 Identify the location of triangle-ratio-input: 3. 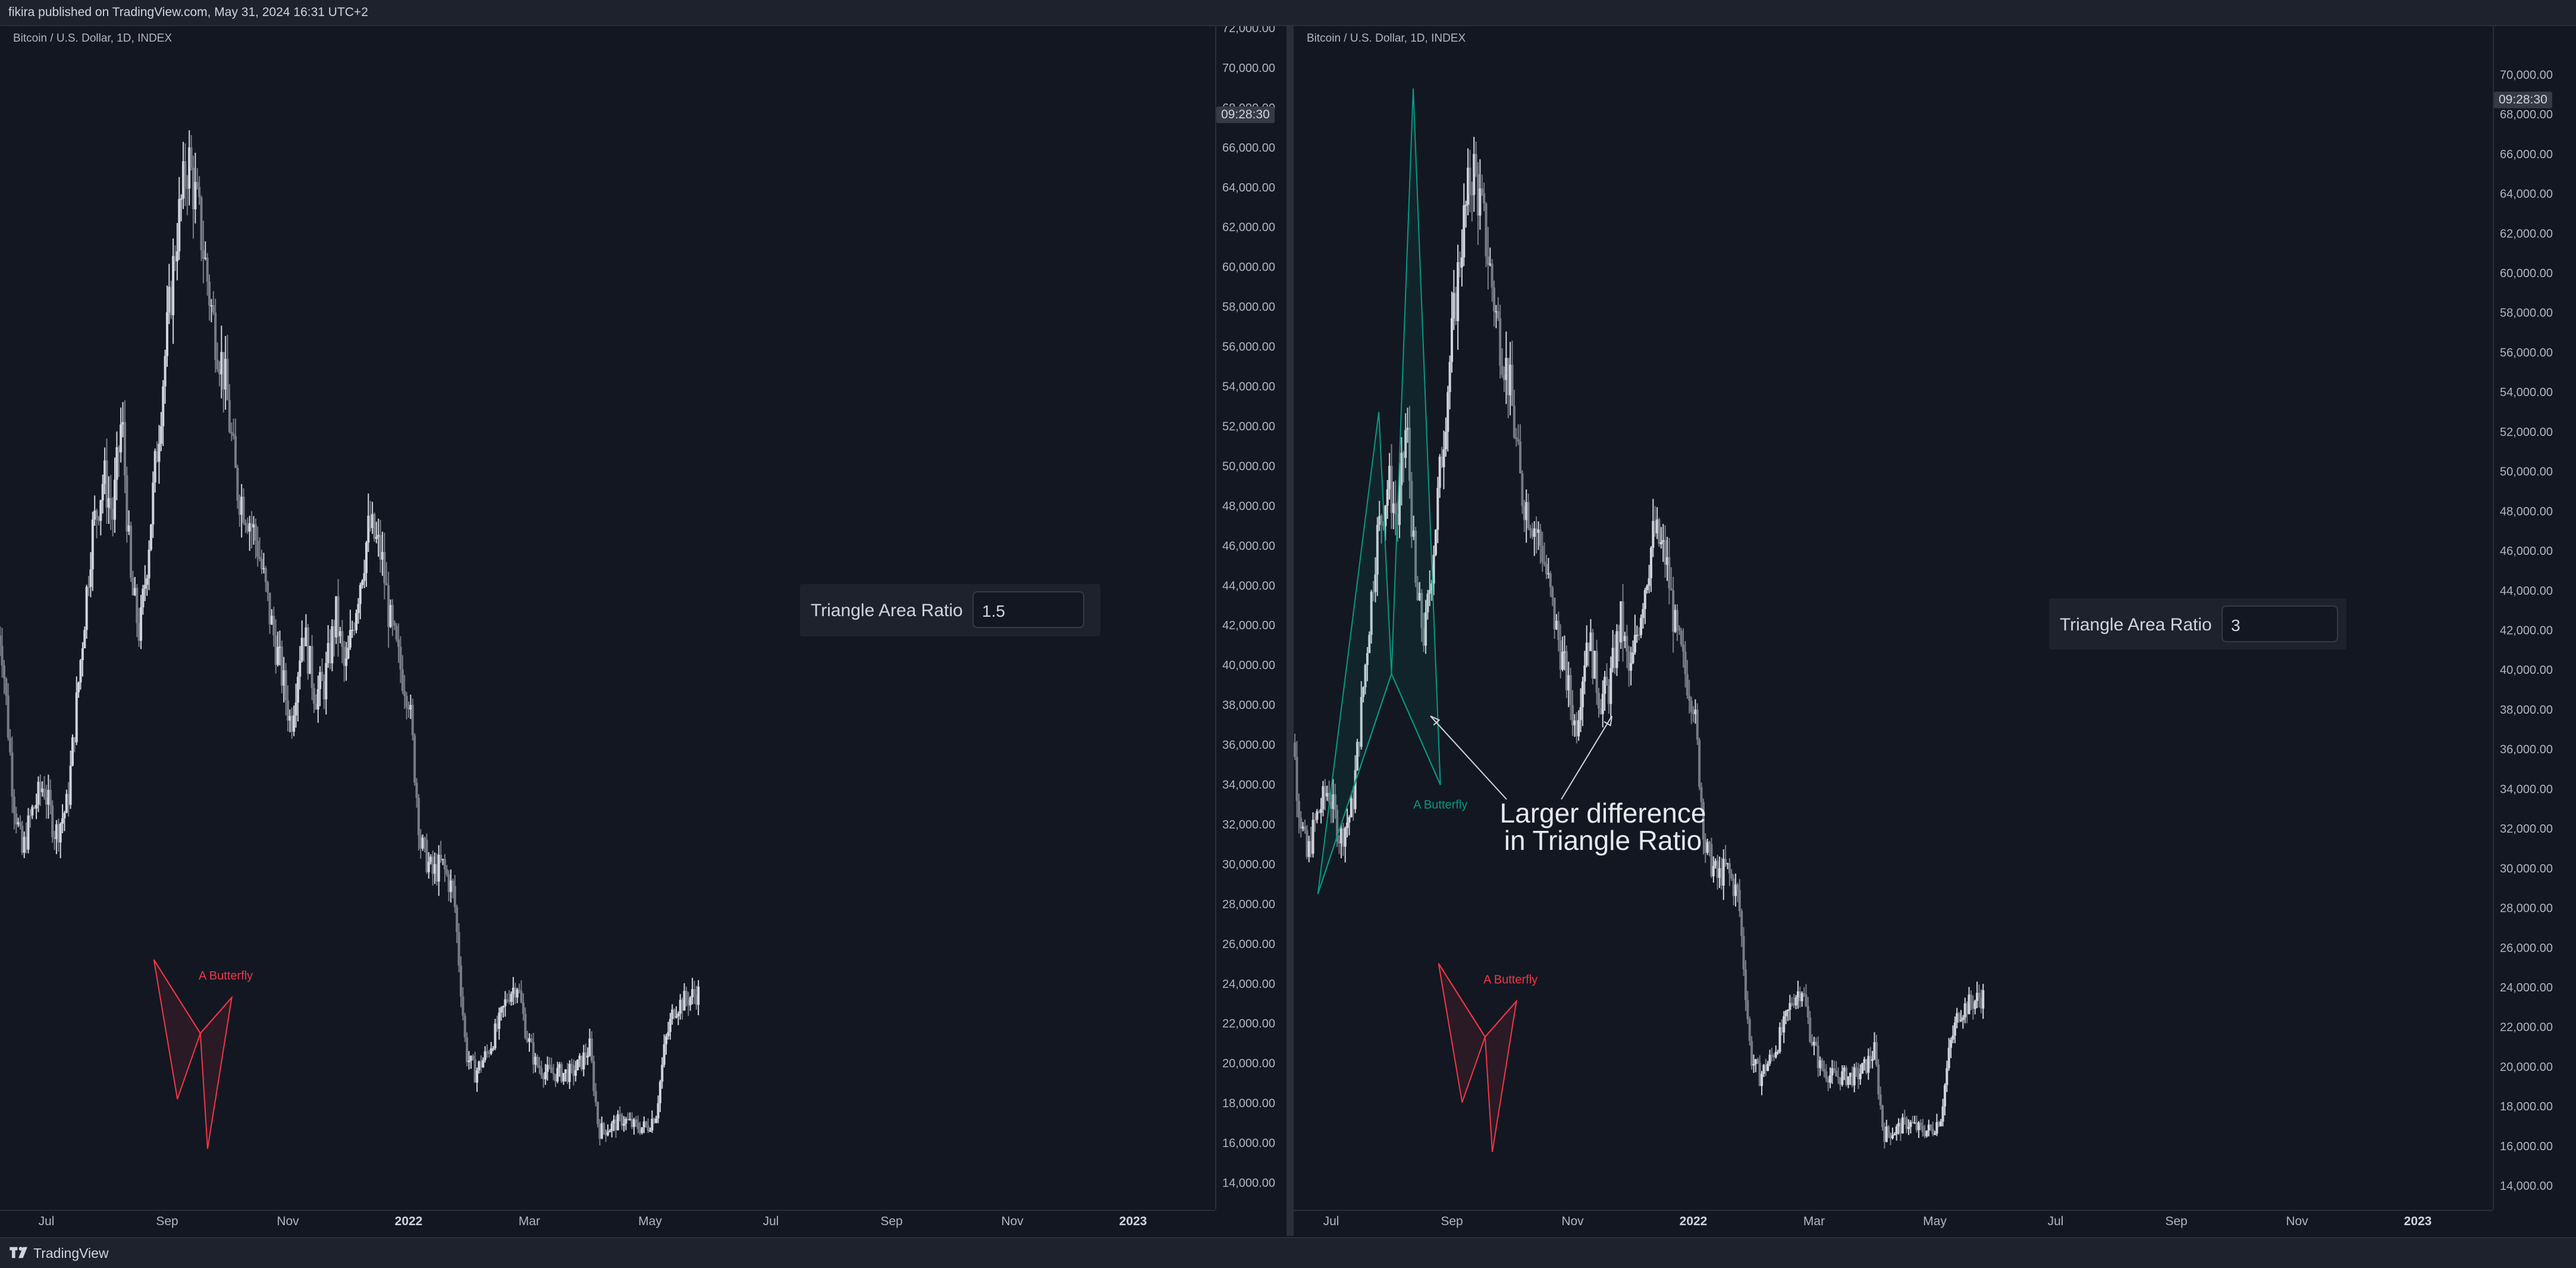
(2280, 623).